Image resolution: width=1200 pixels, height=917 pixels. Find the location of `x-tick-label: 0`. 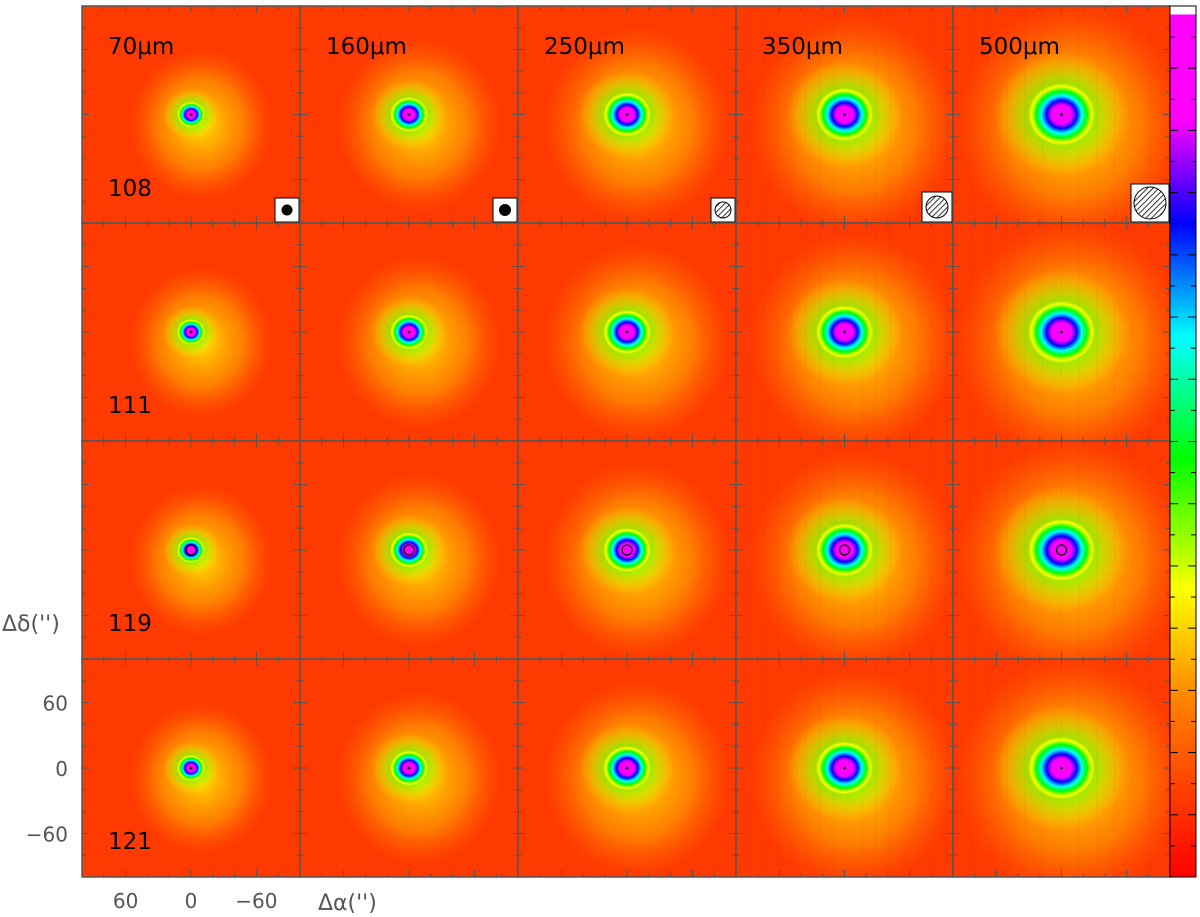

x-tick-label: 0 is located at coordinates (191, 901).